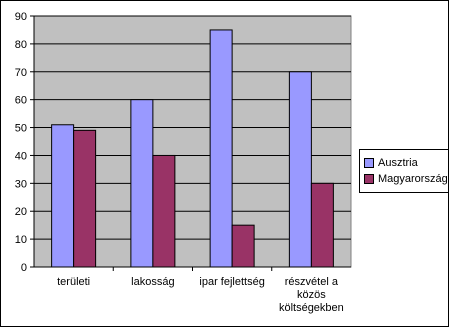  What do you see at coordinates (231, 282) in the screenshot?
I see `x-tick-label-2: ipar fejlettség` at bounding box center [231, 282].